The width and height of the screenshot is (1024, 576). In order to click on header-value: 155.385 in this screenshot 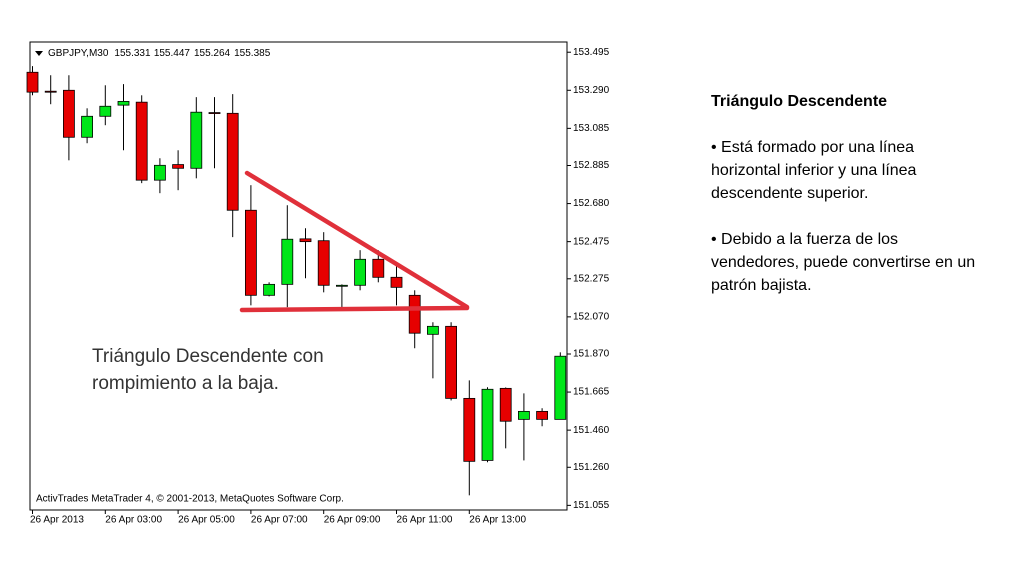, I will do `click(252, 53)`.